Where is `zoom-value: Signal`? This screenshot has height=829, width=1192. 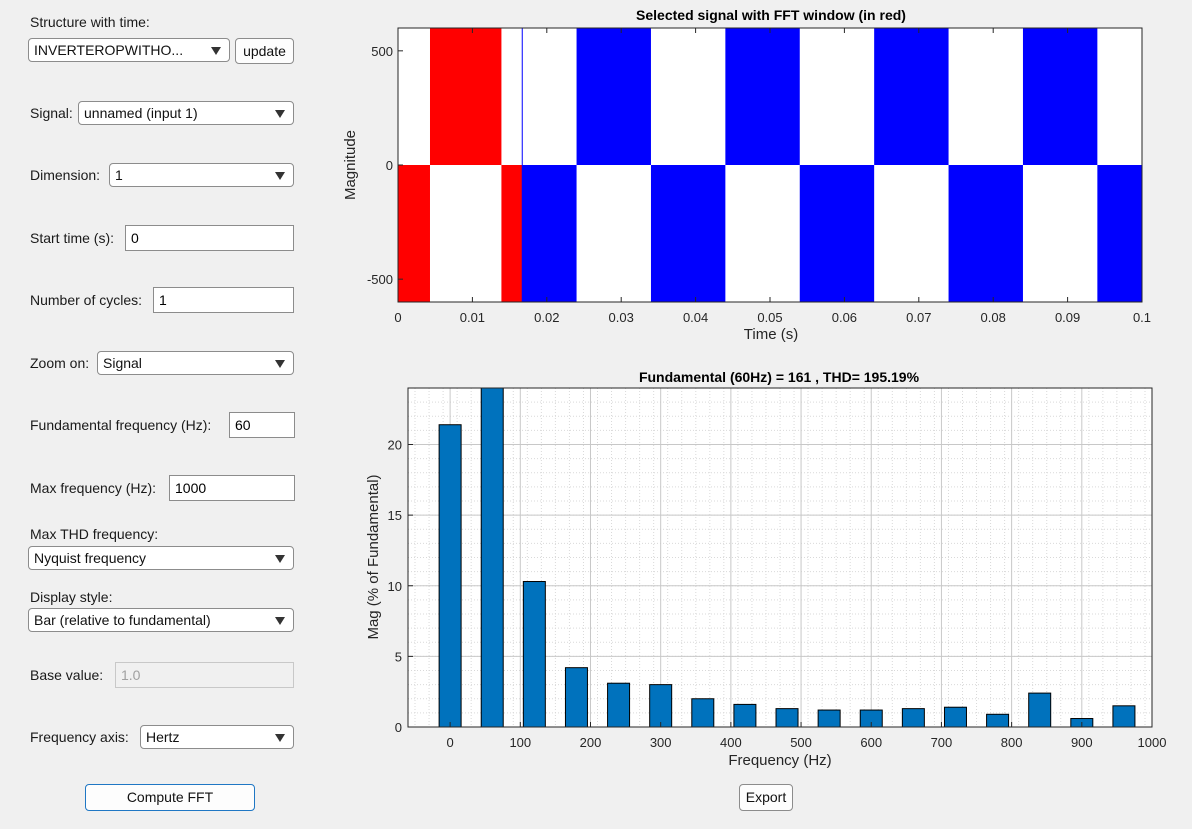 zoom-value: Signal is located at coordinates (122, 363).